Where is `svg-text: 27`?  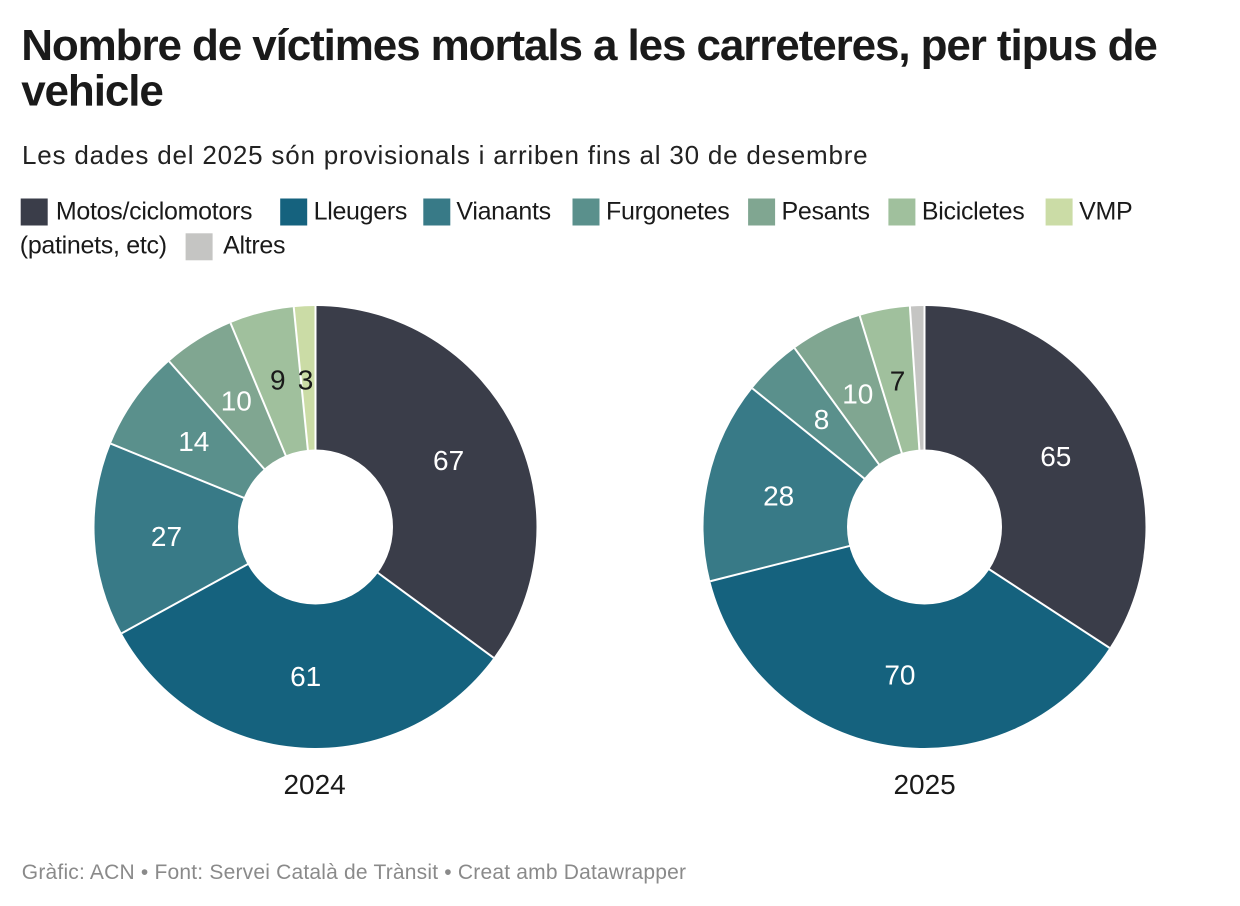
svg-text: 27 is located at coordinates (166, 536).